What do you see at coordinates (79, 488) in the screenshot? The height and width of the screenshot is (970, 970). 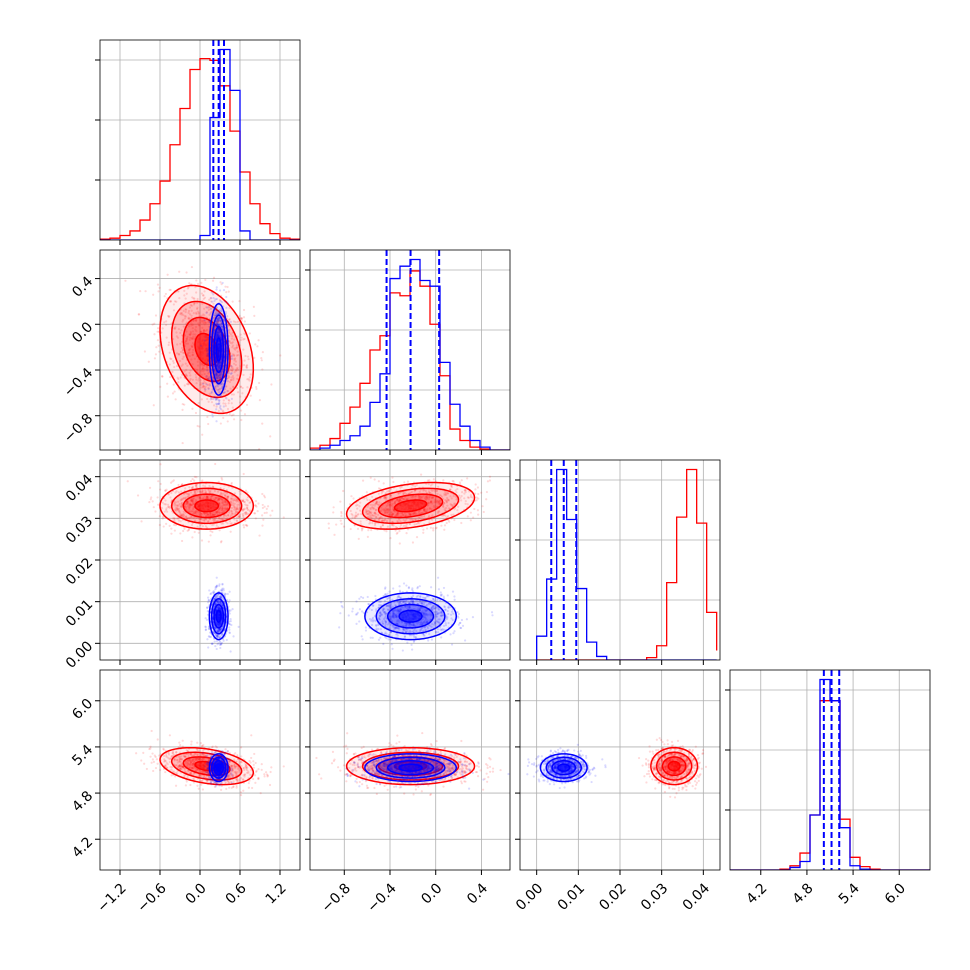 I see `y-tick-label: 0.04` at bounding box center [79, 488].